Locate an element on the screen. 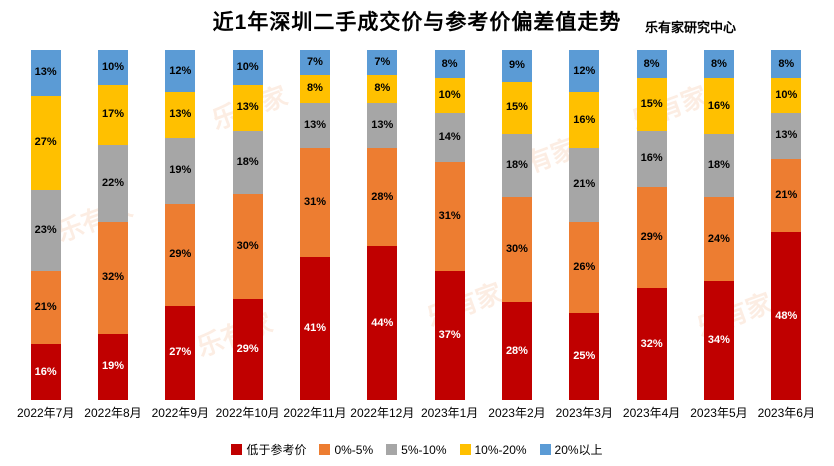 This screenshot has width=834, height=466. bar-segment-label: 37% is located at coordinates (449, 334).